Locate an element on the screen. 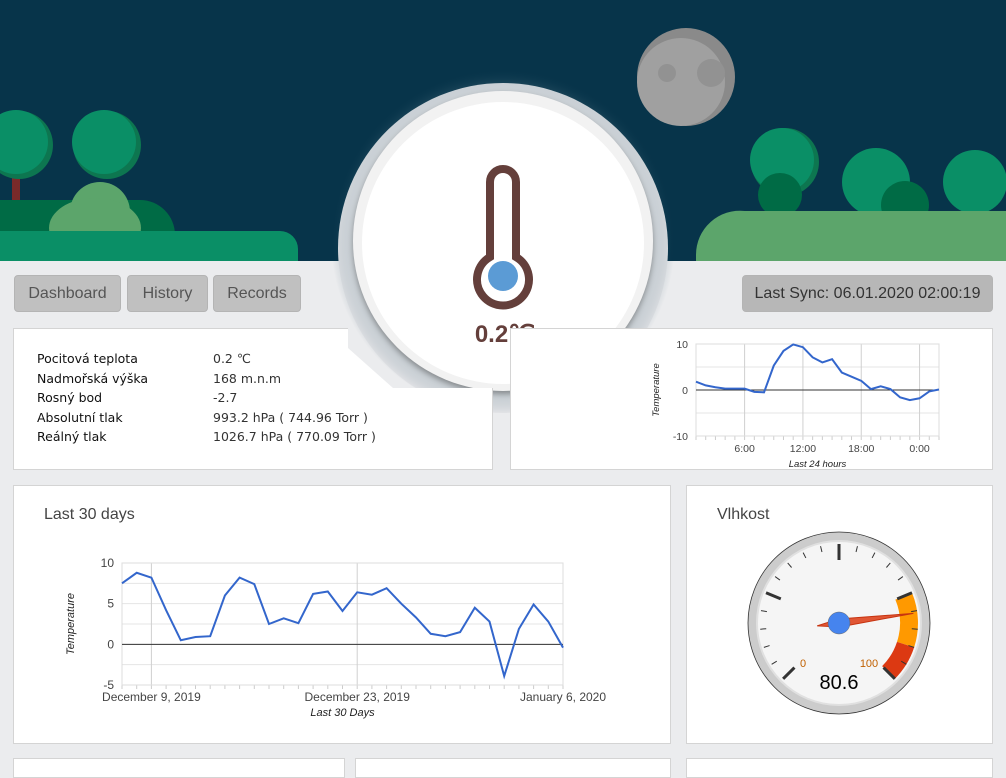  nav-history-button: History is located at coordinates (167, 293).